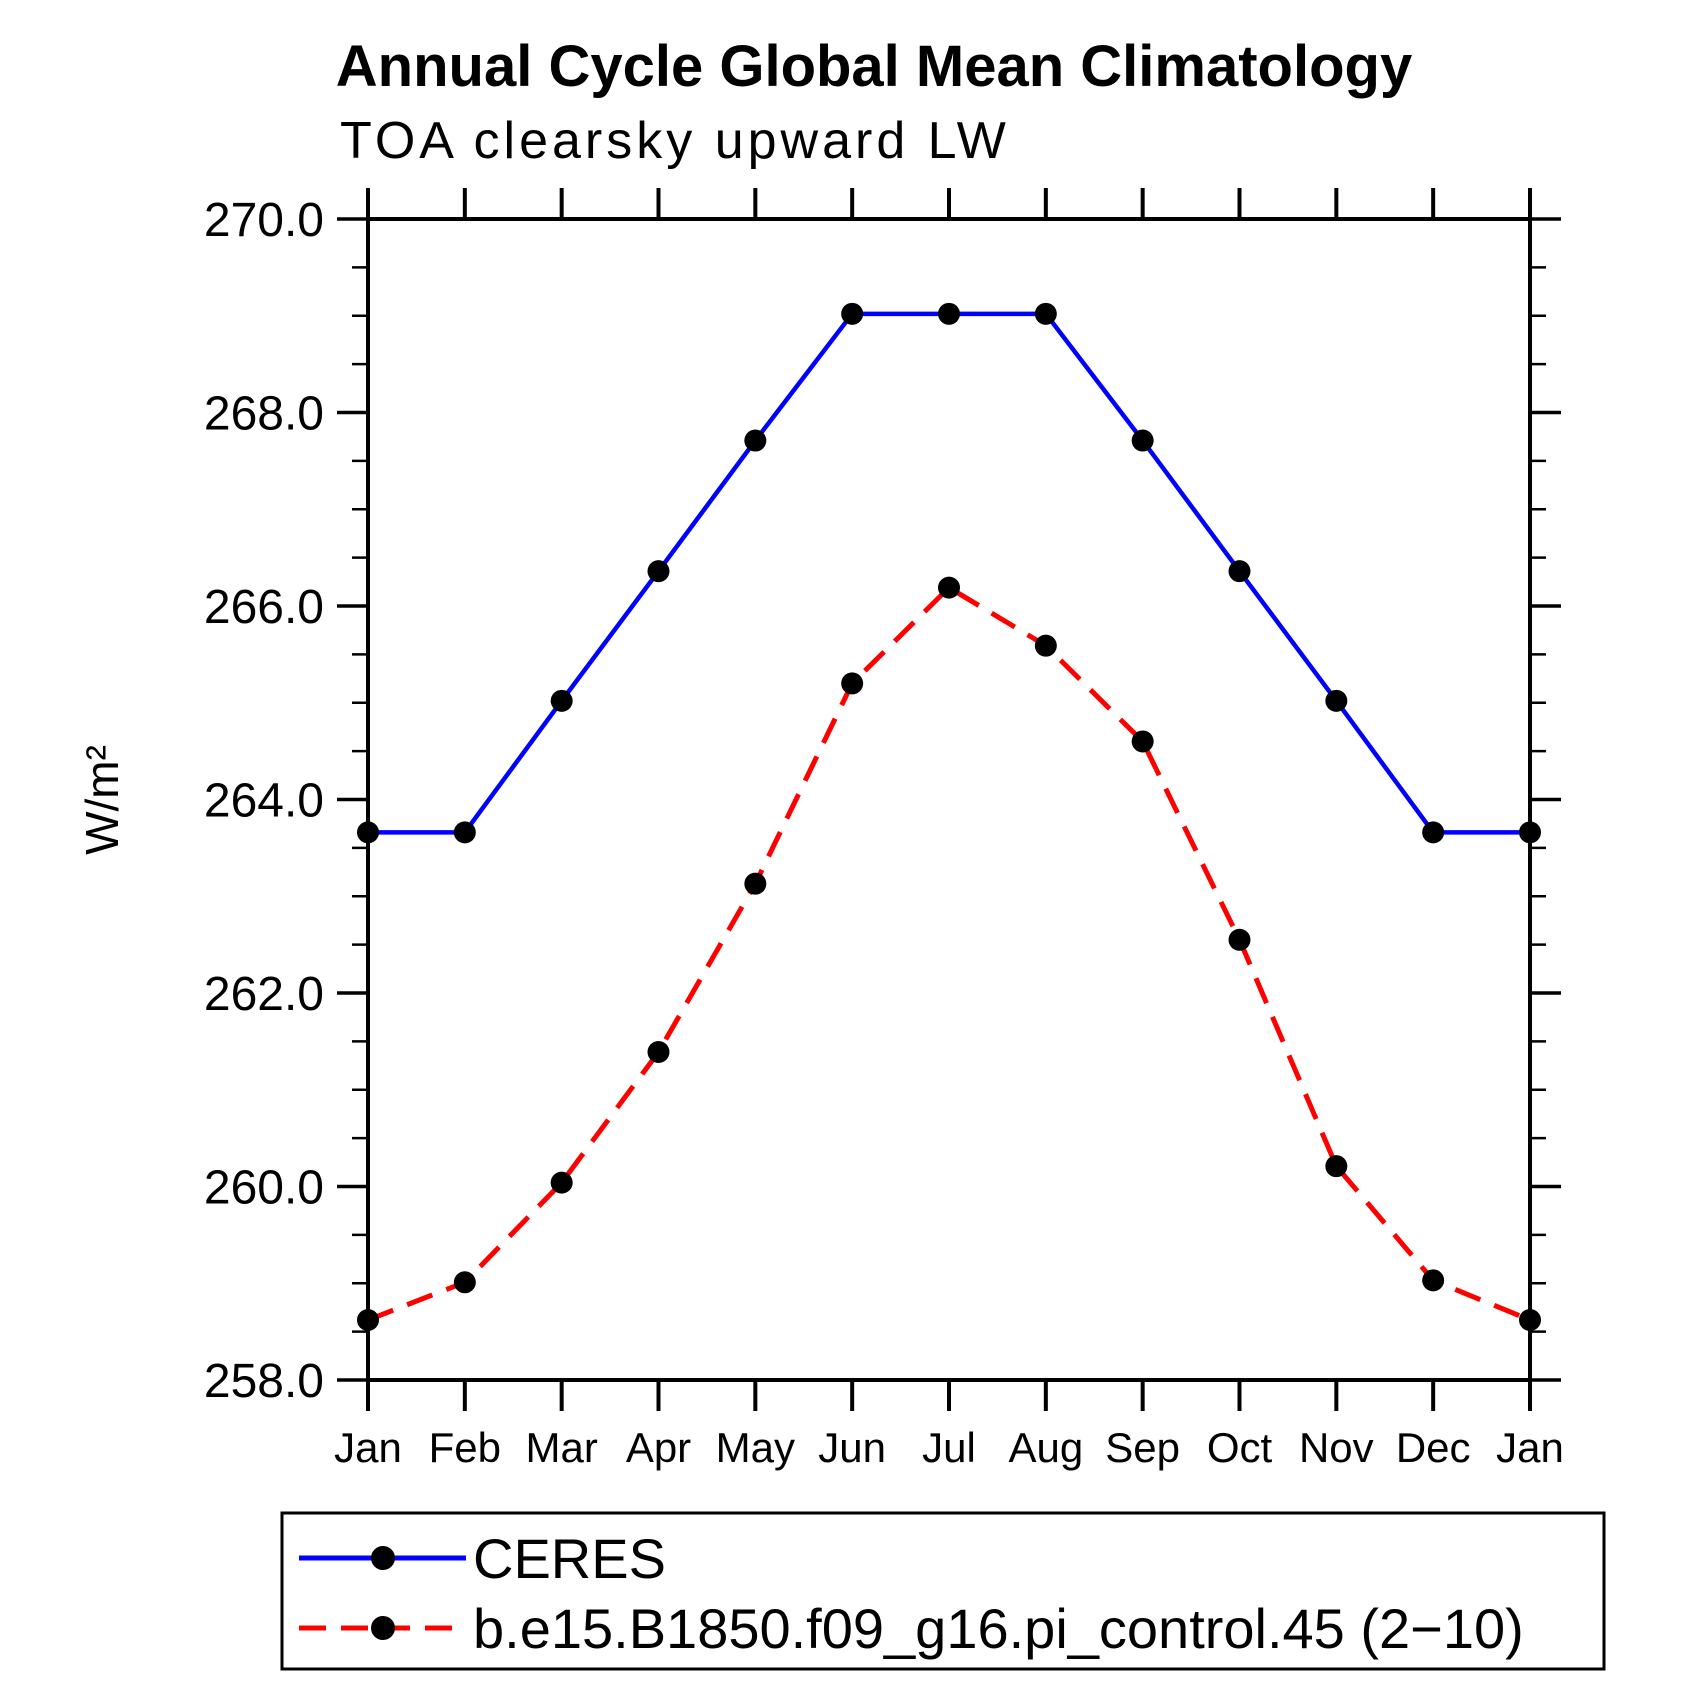 This screenshot has height=1708, width=1708. I want to click on y-tick-label: 270.0, so click(264, 220).